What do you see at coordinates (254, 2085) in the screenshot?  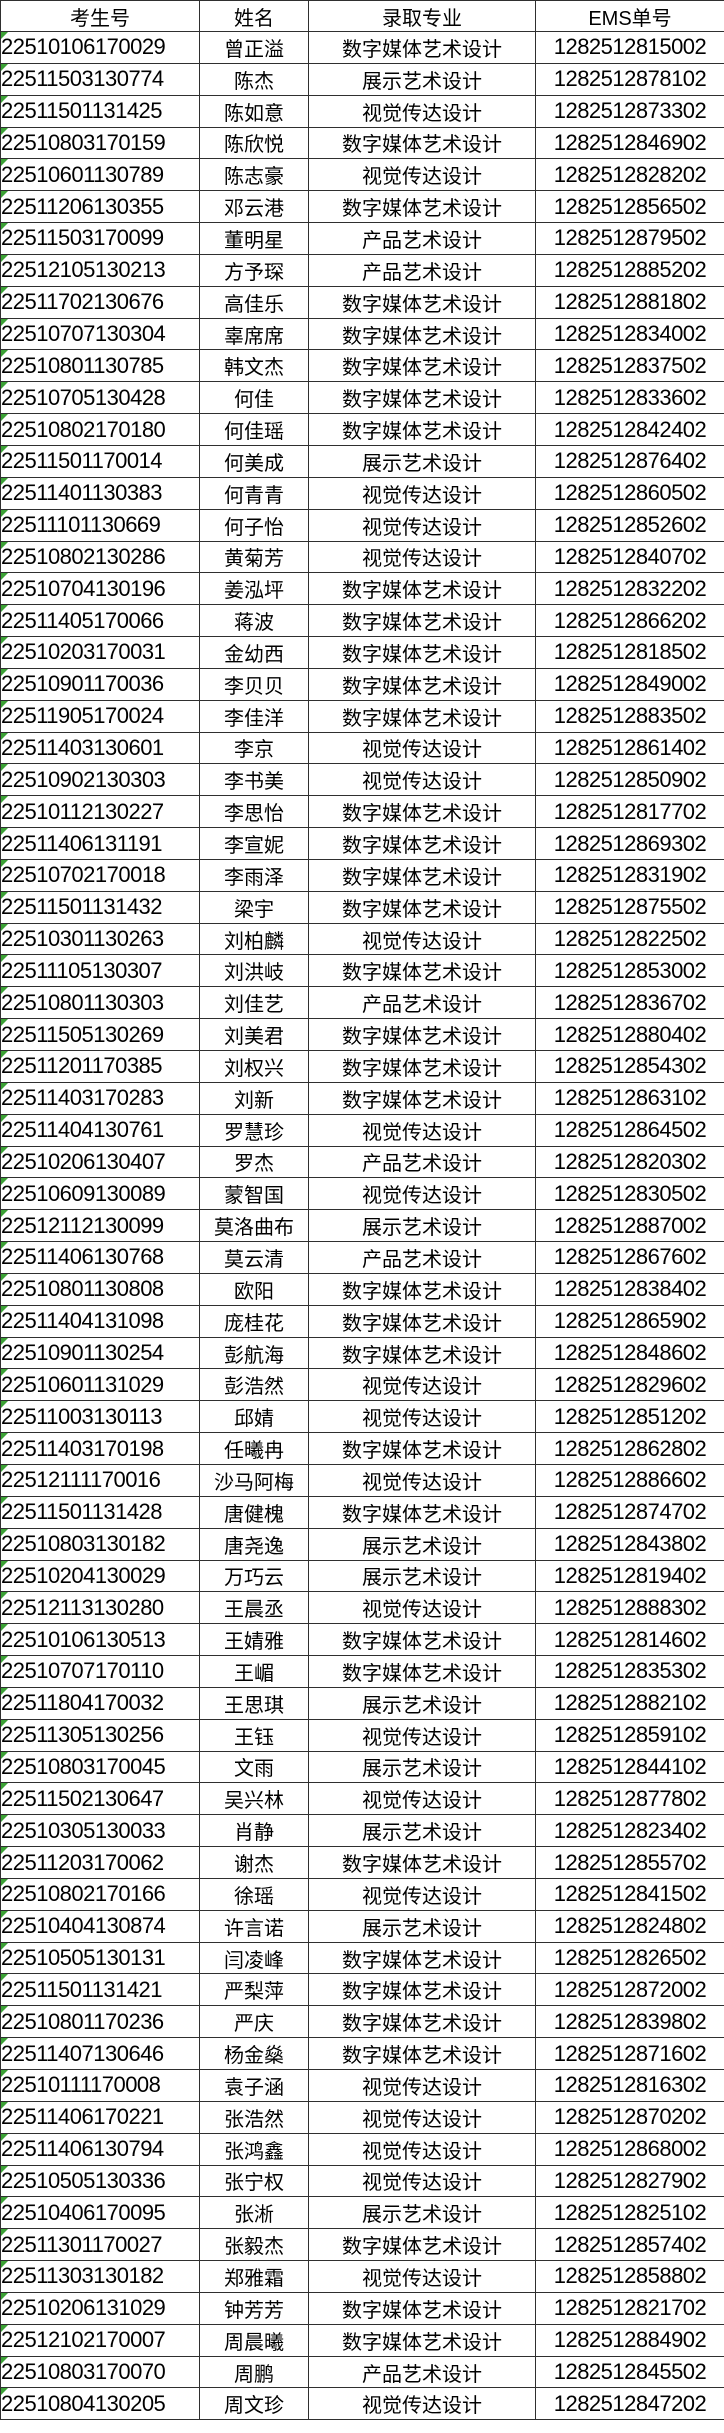 I see `name-cell: 袁子涵` at bounding box center [254, 2085].